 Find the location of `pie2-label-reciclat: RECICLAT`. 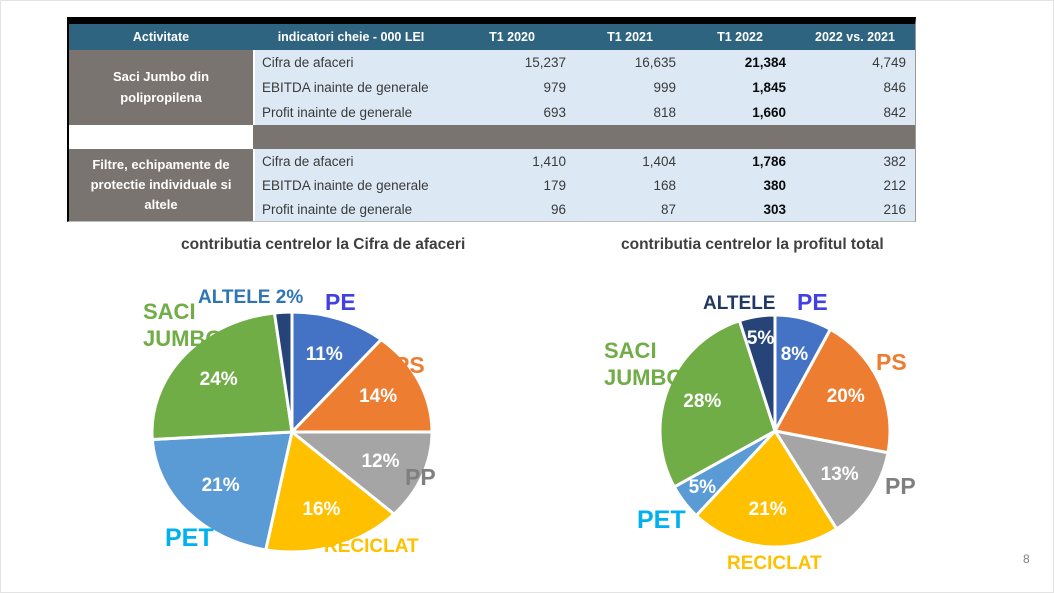

pie2-label-reciclat: RECICLAT is located at coordinates (774, 563).